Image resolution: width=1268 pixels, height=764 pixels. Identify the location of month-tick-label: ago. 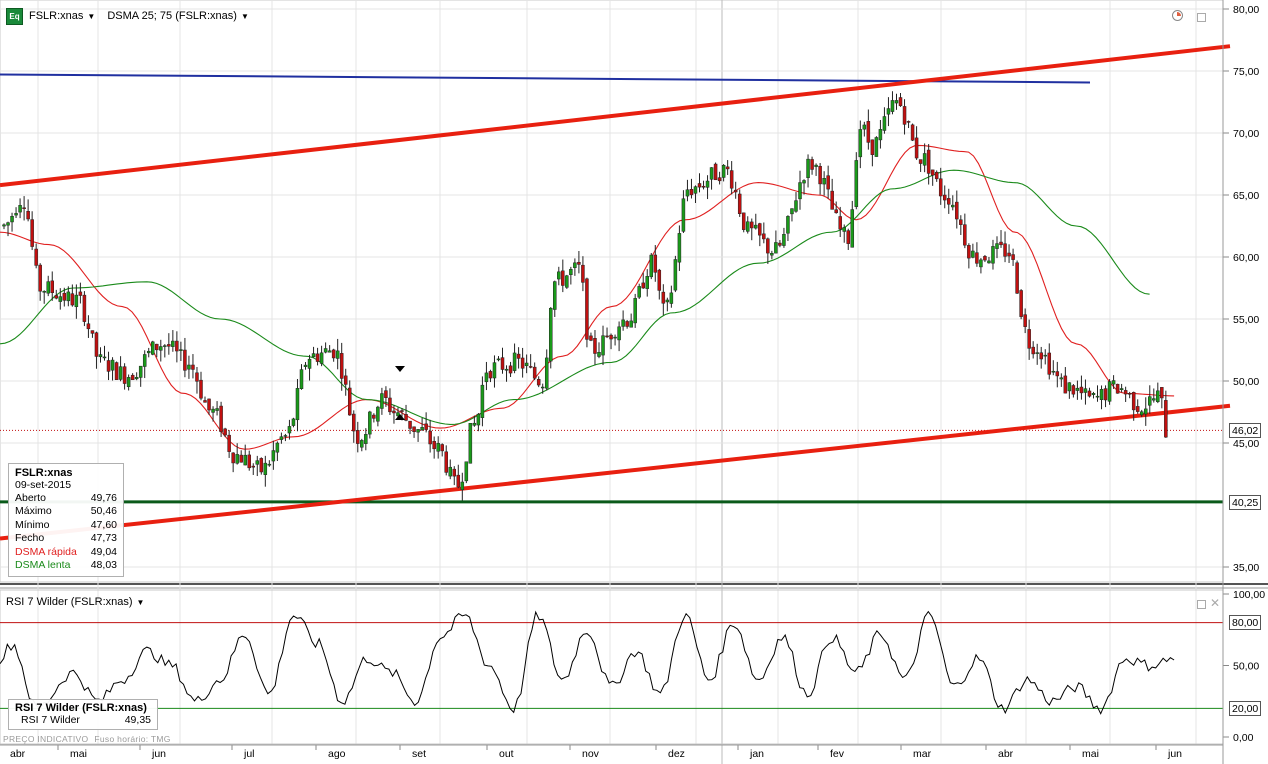
(337, 754).